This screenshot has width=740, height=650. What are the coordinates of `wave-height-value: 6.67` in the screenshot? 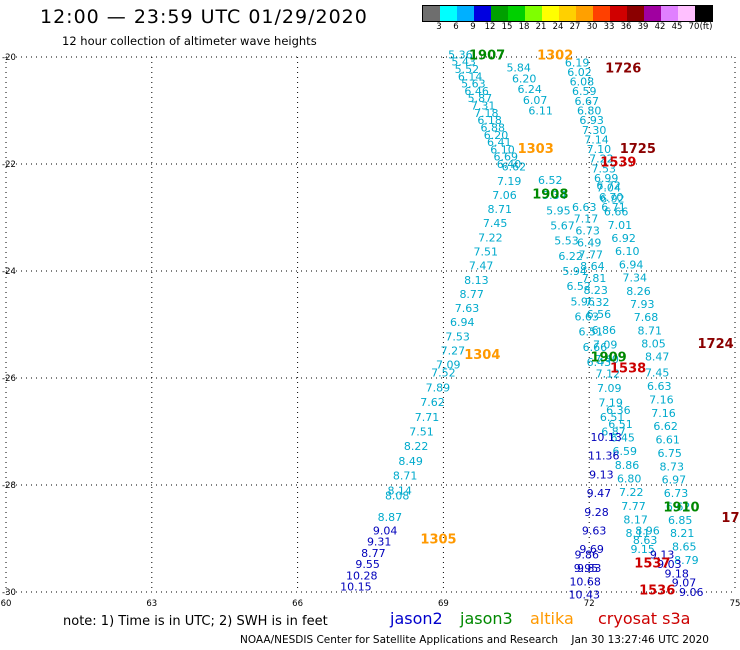 It's located at (587, 101).